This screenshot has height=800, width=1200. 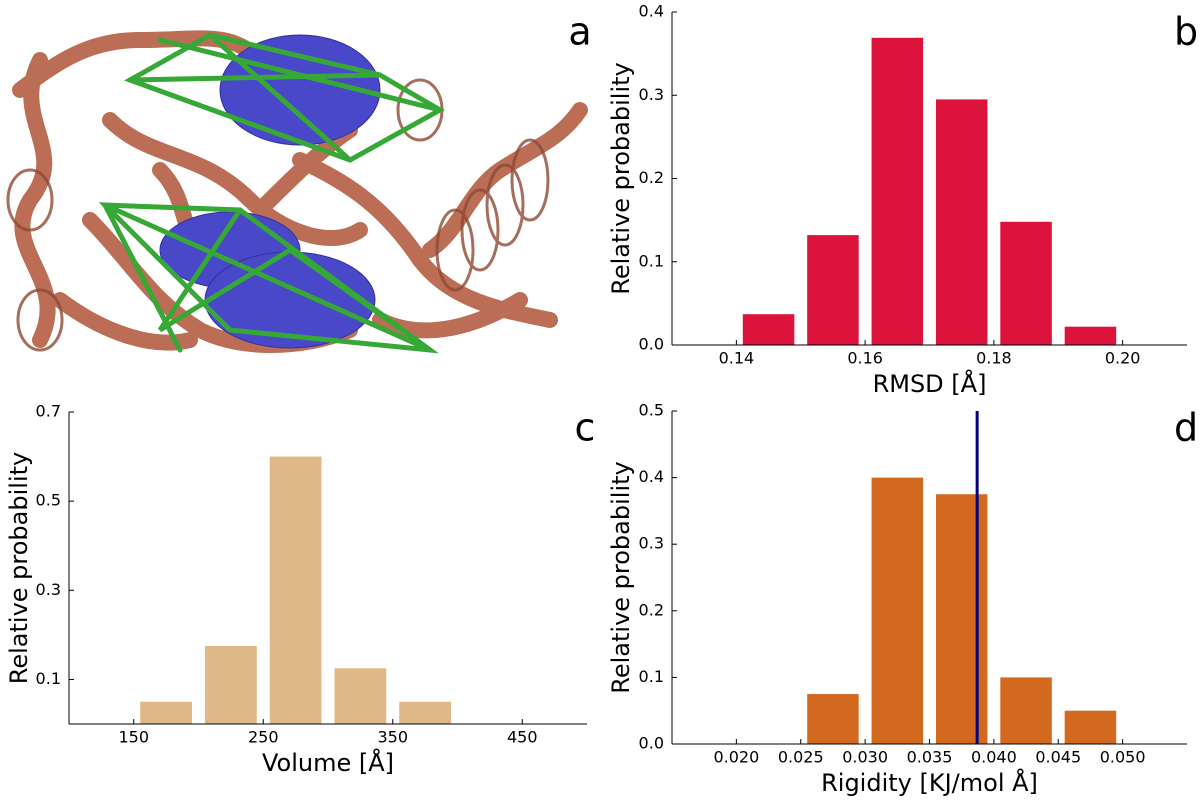 I want to click on x-tick-label: 250, so click(x=263, y=737).